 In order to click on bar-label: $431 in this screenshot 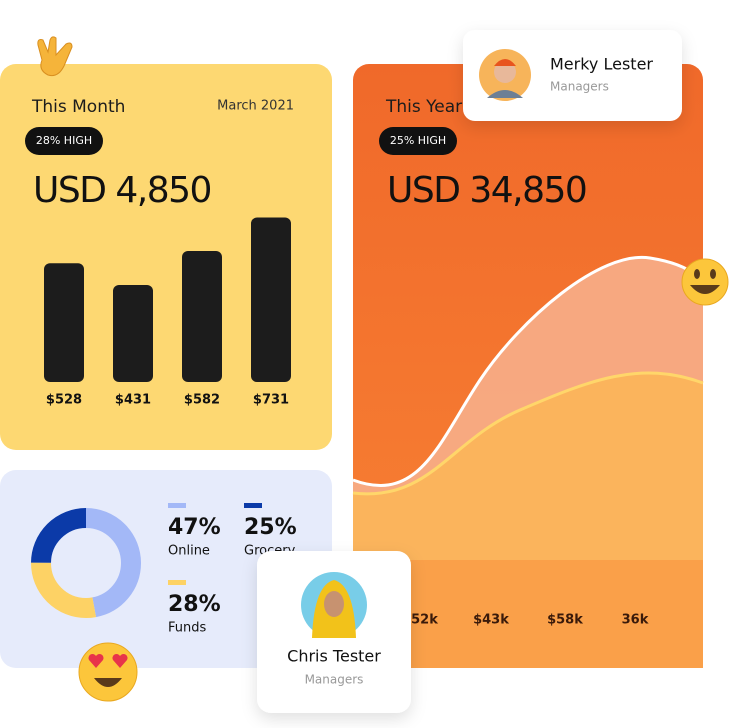, I will do `click(133, 400)`.